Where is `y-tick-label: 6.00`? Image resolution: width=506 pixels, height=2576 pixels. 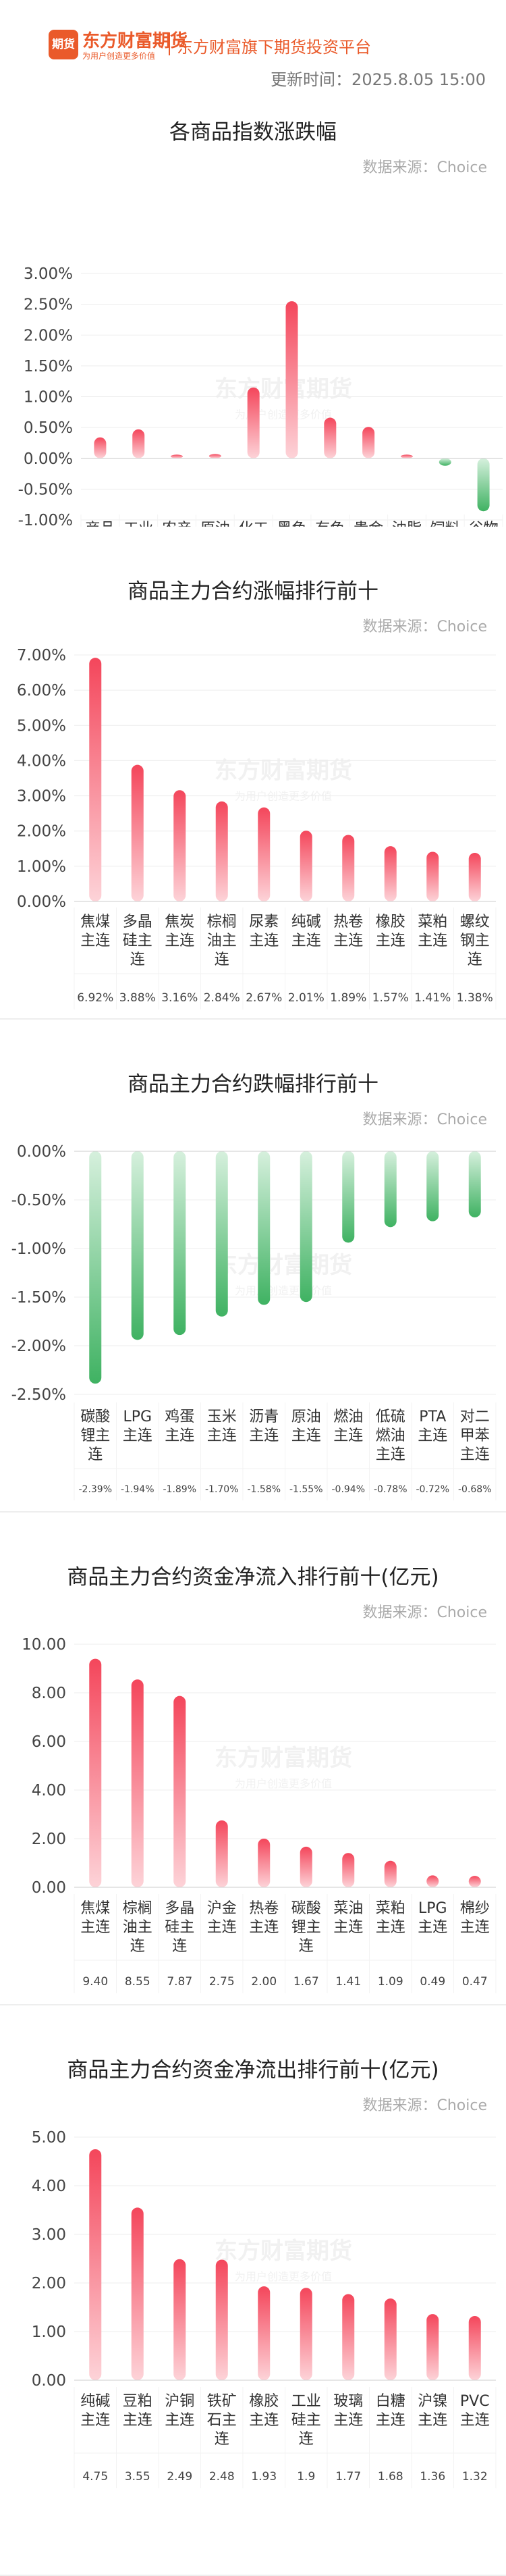
y-tick-label: 6.00 is located at coordinates (49, 1742).